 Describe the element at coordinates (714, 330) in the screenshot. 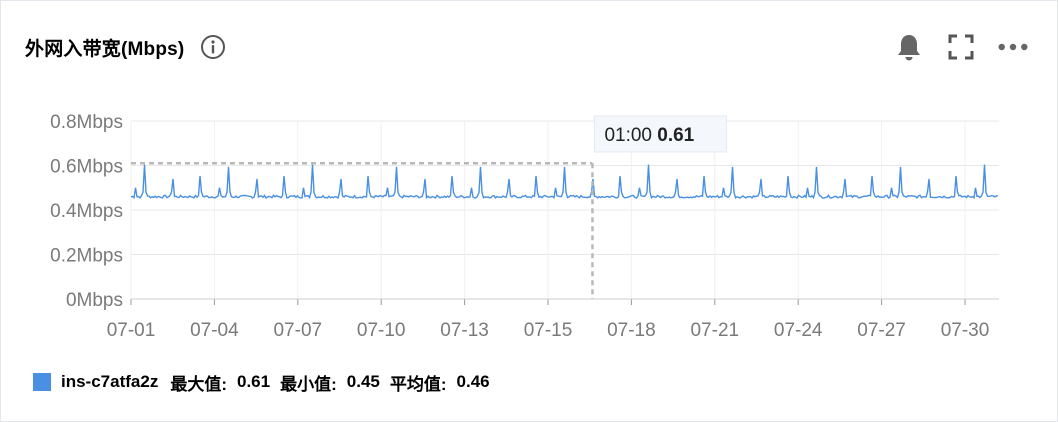

I see `x-tick-label: 07-21` at that location.